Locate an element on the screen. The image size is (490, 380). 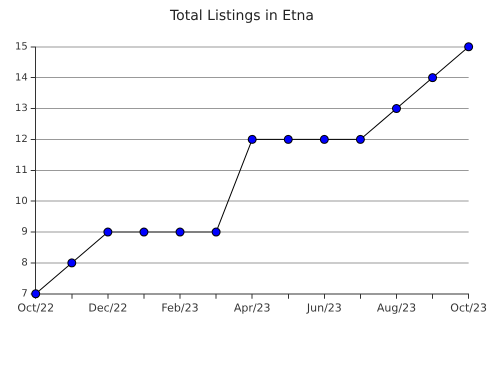
y-tick-label: 13 is located at coordinates (21, 108).